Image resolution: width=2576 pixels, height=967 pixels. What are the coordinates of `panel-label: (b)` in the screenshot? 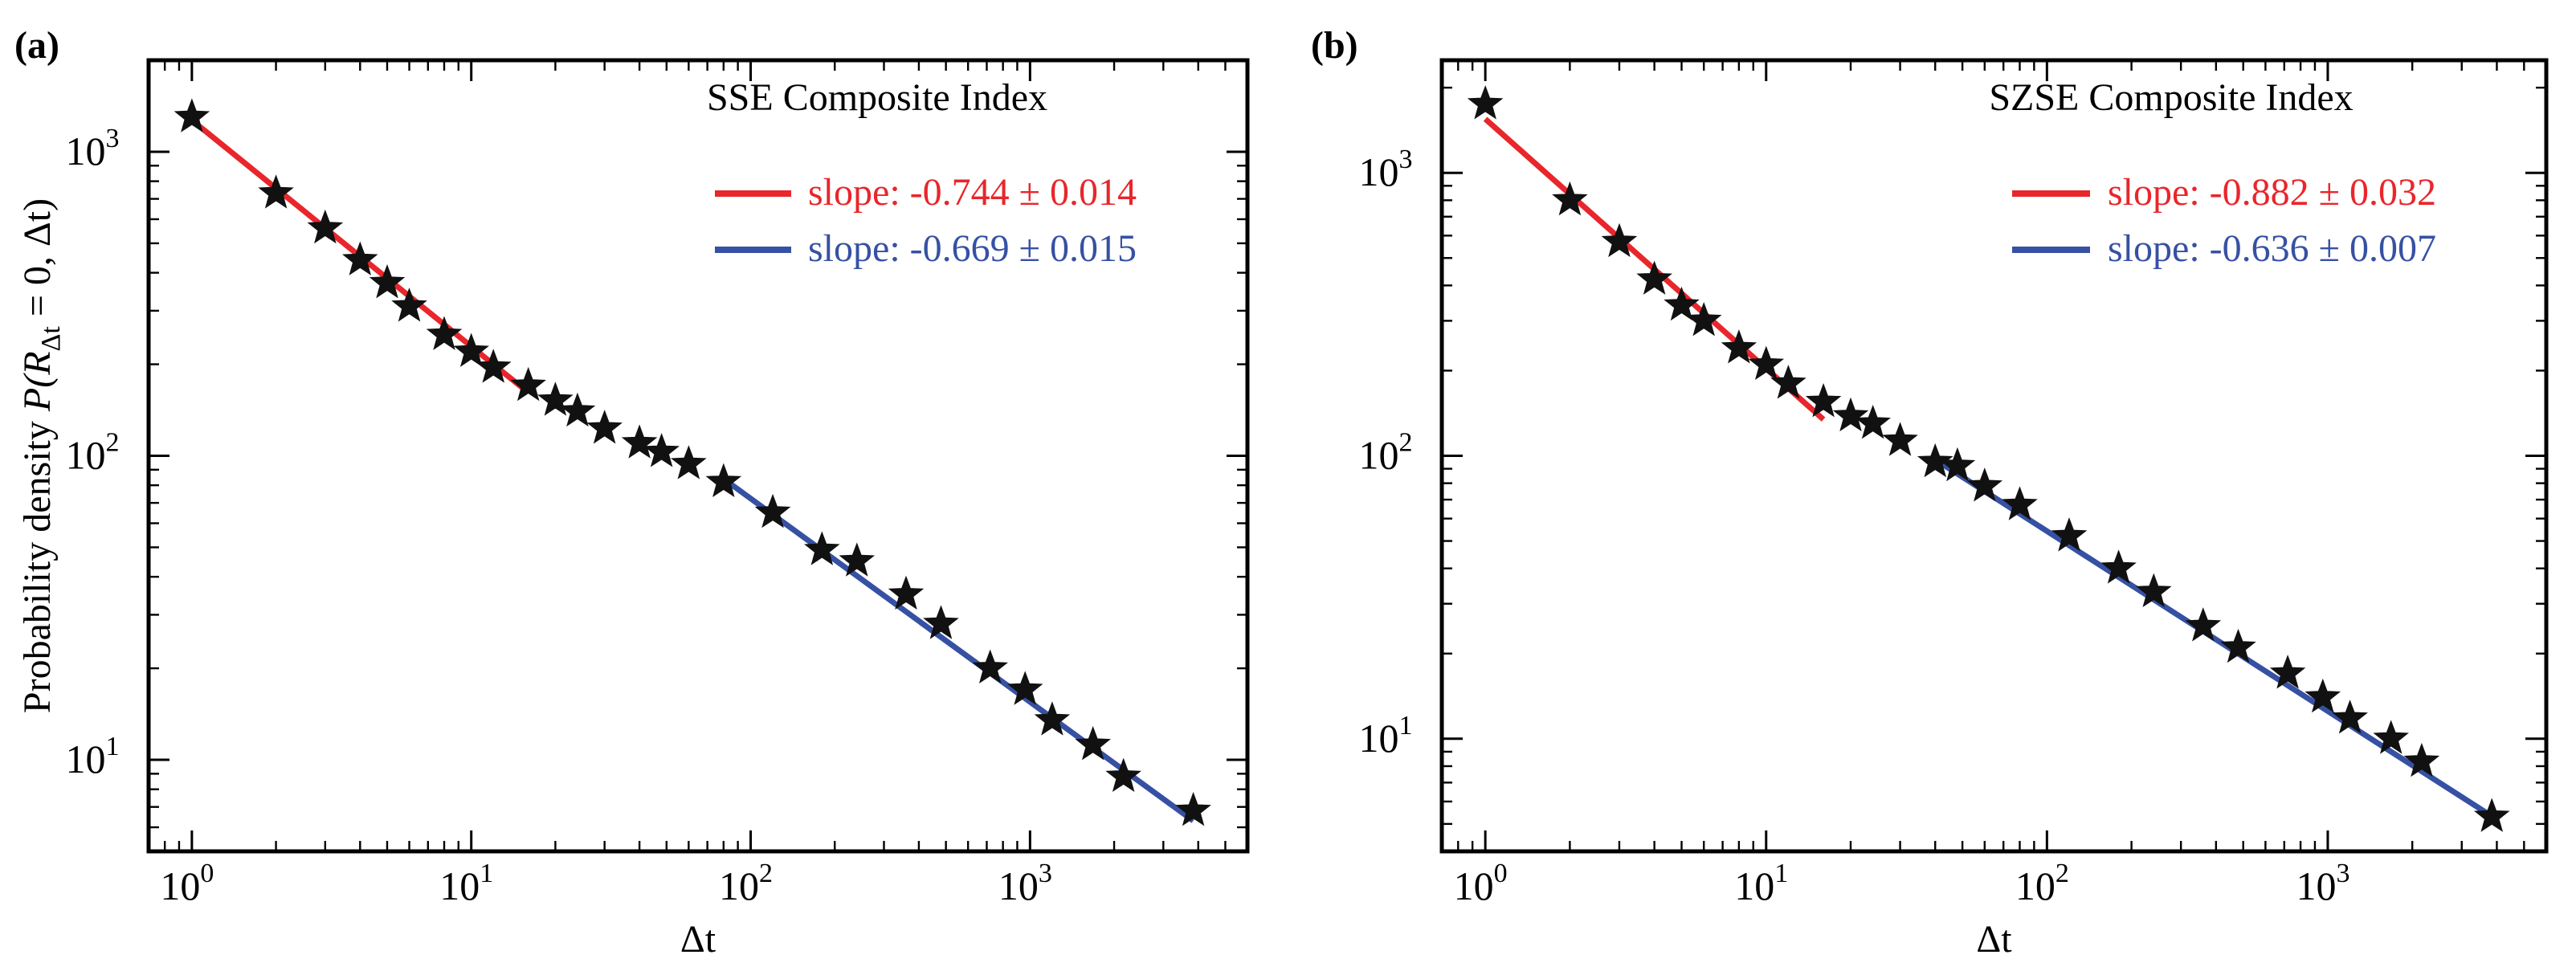 It's located at (1334, 45).